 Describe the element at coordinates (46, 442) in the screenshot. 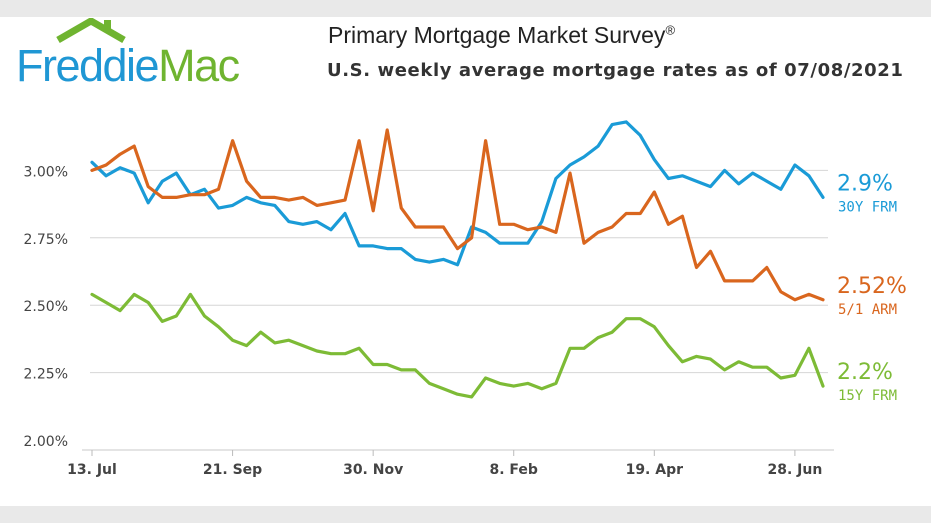

I see `y-tick-label: 2.00%` at that location.